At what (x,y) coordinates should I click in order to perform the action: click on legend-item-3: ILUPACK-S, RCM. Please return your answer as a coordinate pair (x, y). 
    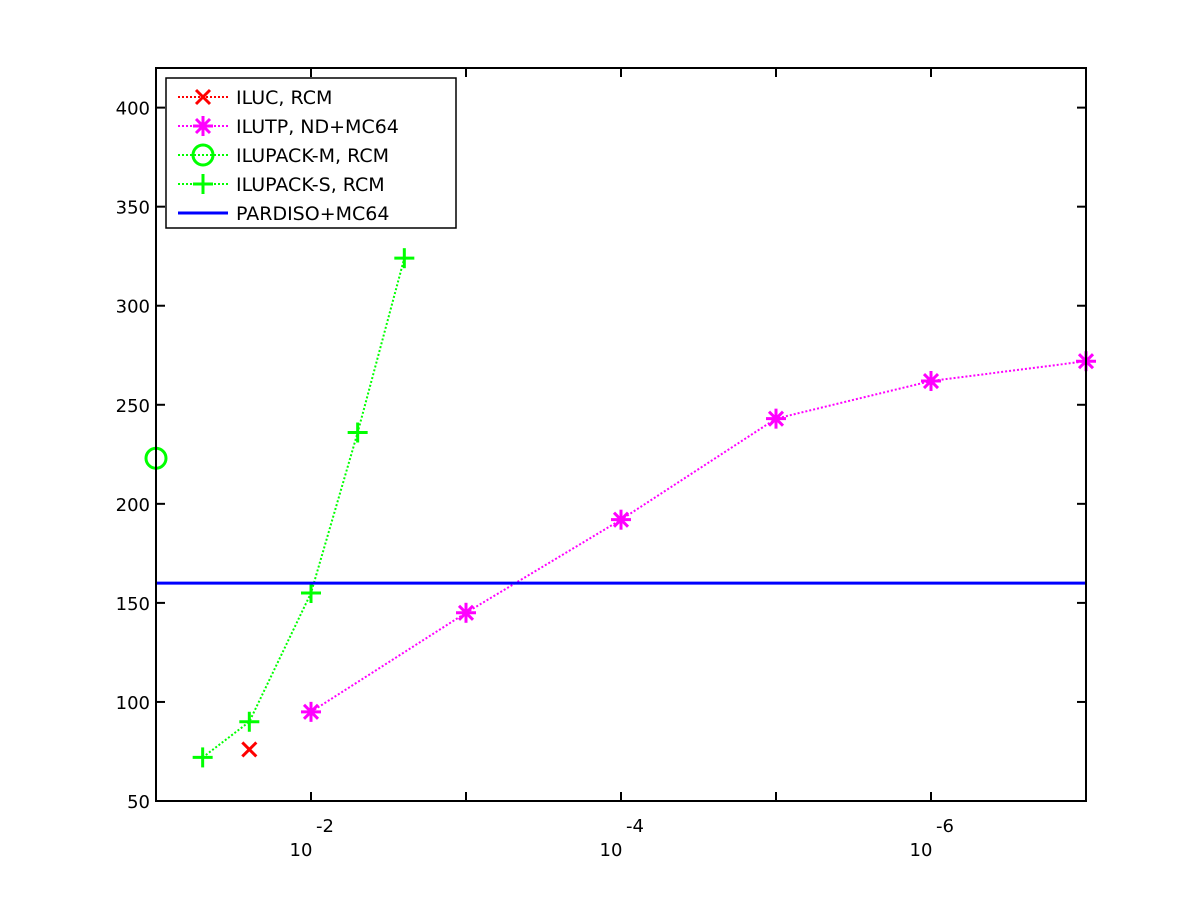
    Looking at the image, I should click on (281, 185).